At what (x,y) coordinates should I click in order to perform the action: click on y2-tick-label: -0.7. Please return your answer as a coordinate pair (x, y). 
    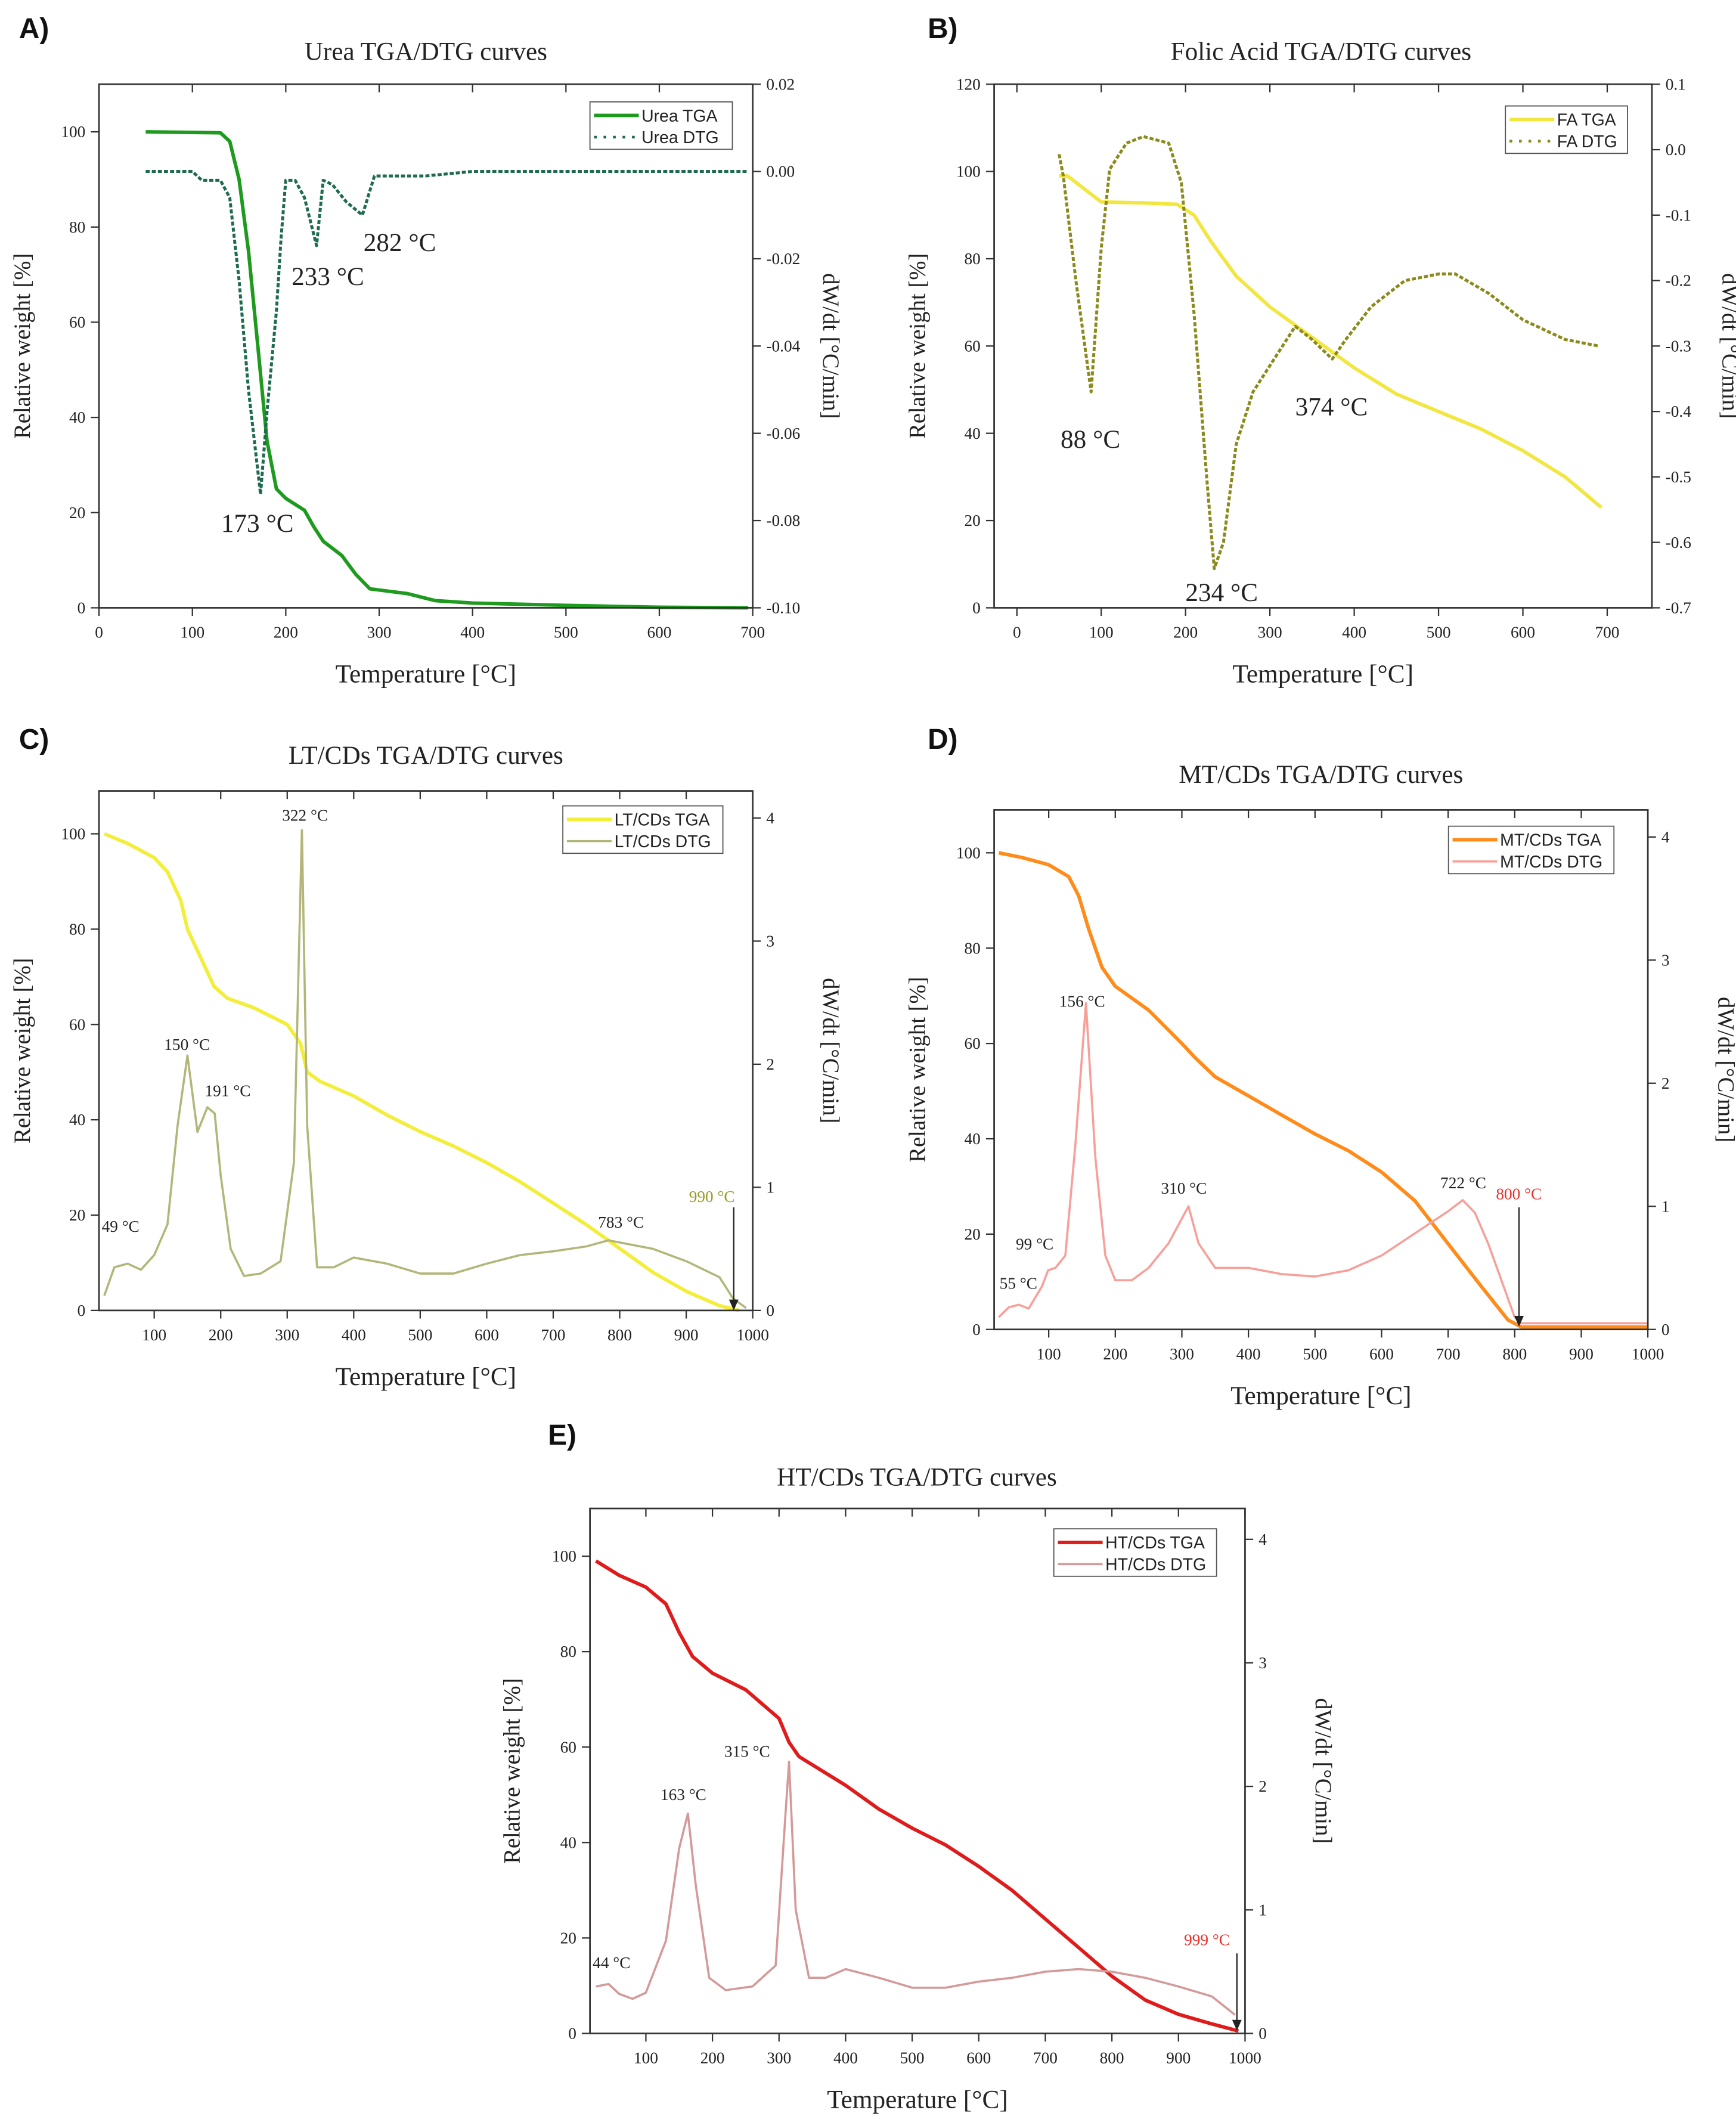
    Looking at the image, I should click on (1678, 608).